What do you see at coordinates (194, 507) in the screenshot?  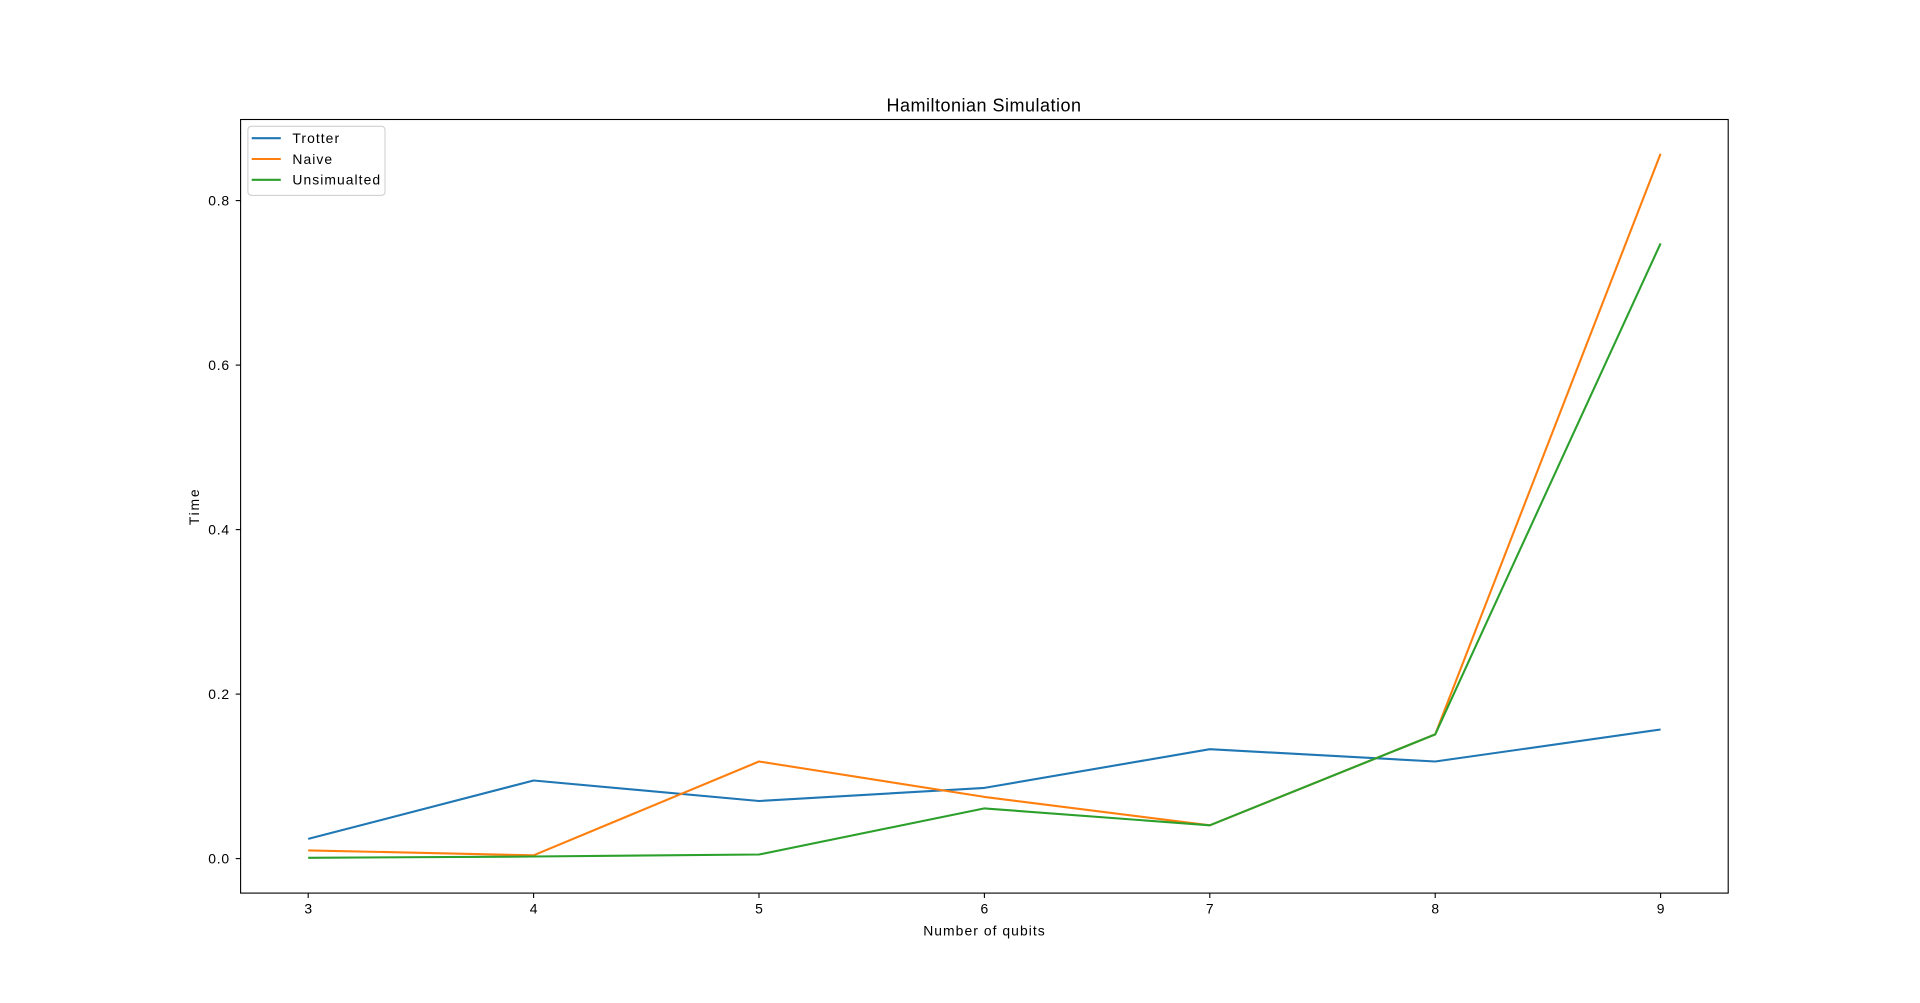 I see `svg-text: Time` at bounding box center [194, 507].